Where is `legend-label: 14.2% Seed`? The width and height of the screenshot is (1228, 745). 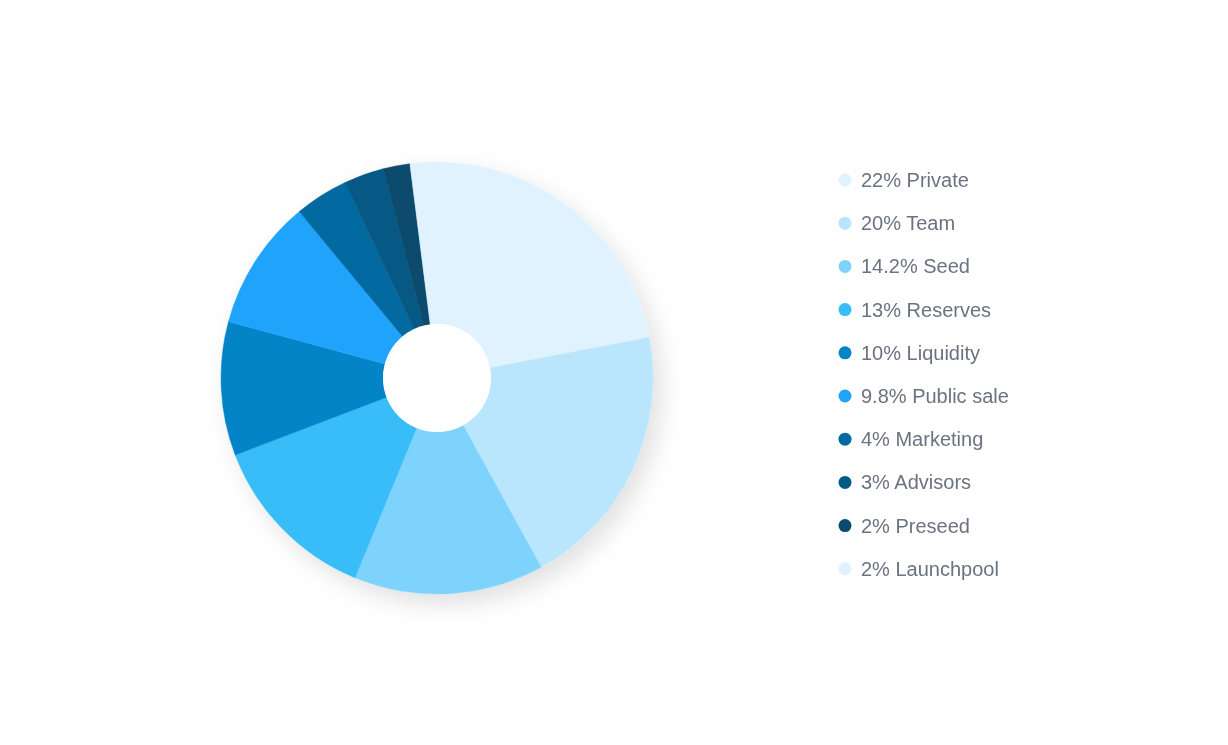
legend-label: 14.2% Seed is located at coordinates (915, 266).